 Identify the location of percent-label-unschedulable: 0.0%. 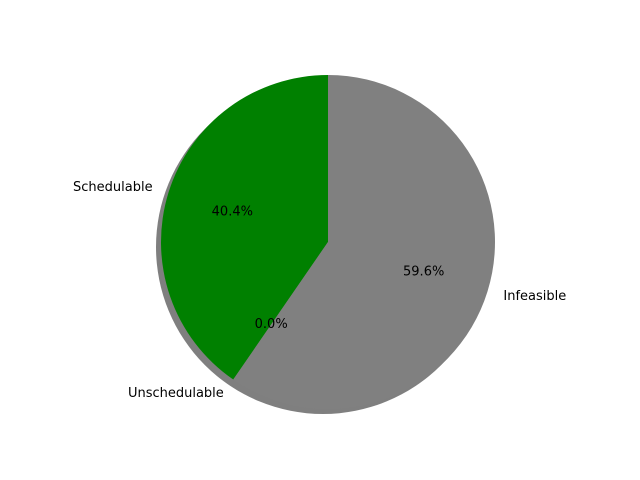
(271, 324).